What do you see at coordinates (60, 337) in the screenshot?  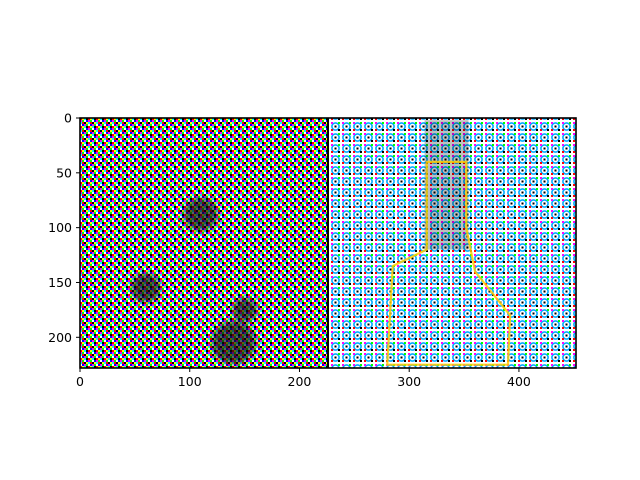 I see `y-tick-label-200: 200` at bounding box center [60, 337].